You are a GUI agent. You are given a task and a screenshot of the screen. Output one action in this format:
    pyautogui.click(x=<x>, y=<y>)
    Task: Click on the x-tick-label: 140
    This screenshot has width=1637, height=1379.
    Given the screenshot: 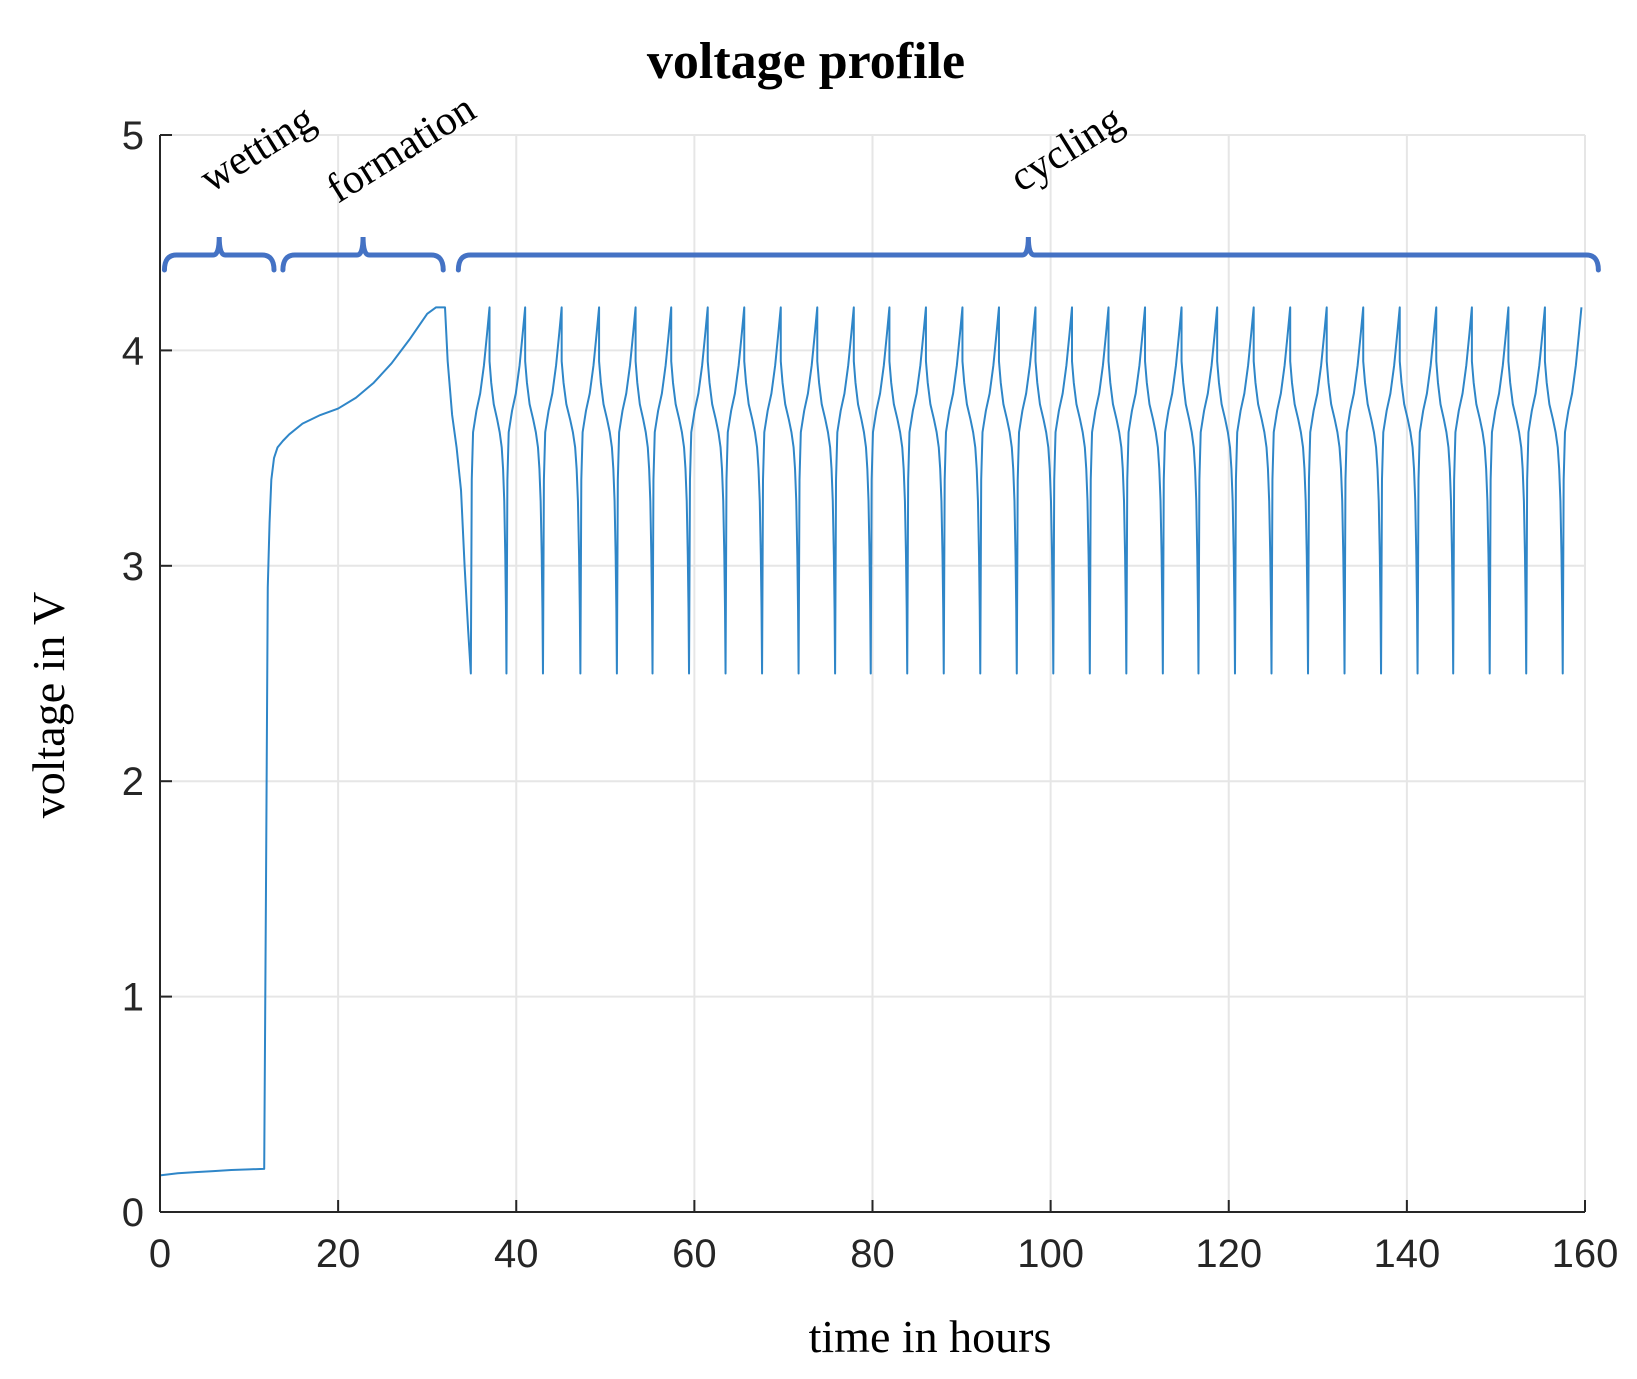 What is the action you would take?
    pyautogui.click(x=1407, y=1254)
    